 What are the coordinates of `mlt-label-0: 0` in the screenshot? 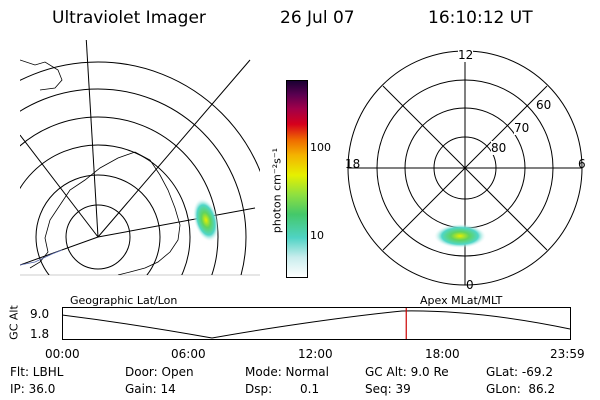 It's located at (470, 285).